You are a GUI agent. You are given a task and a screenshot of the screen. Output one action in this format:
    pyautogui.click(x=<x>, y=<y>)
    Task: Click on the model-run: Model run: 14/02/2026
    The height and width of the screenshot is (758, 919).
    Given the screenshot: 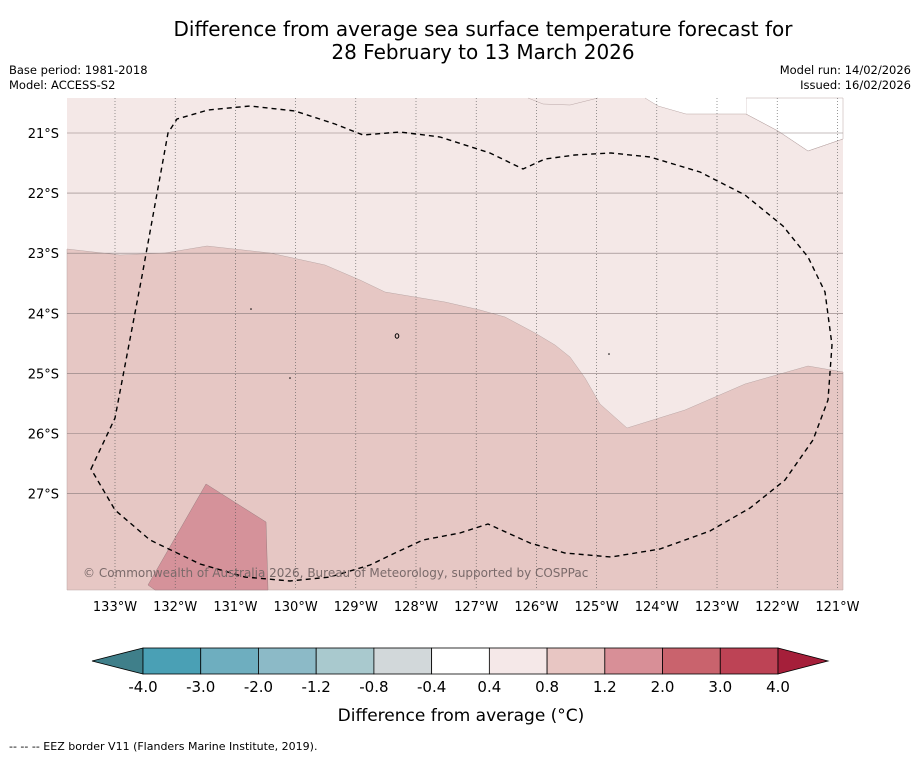 What is the action you would take?
    pyautogui.click(x=845, y=70)
    